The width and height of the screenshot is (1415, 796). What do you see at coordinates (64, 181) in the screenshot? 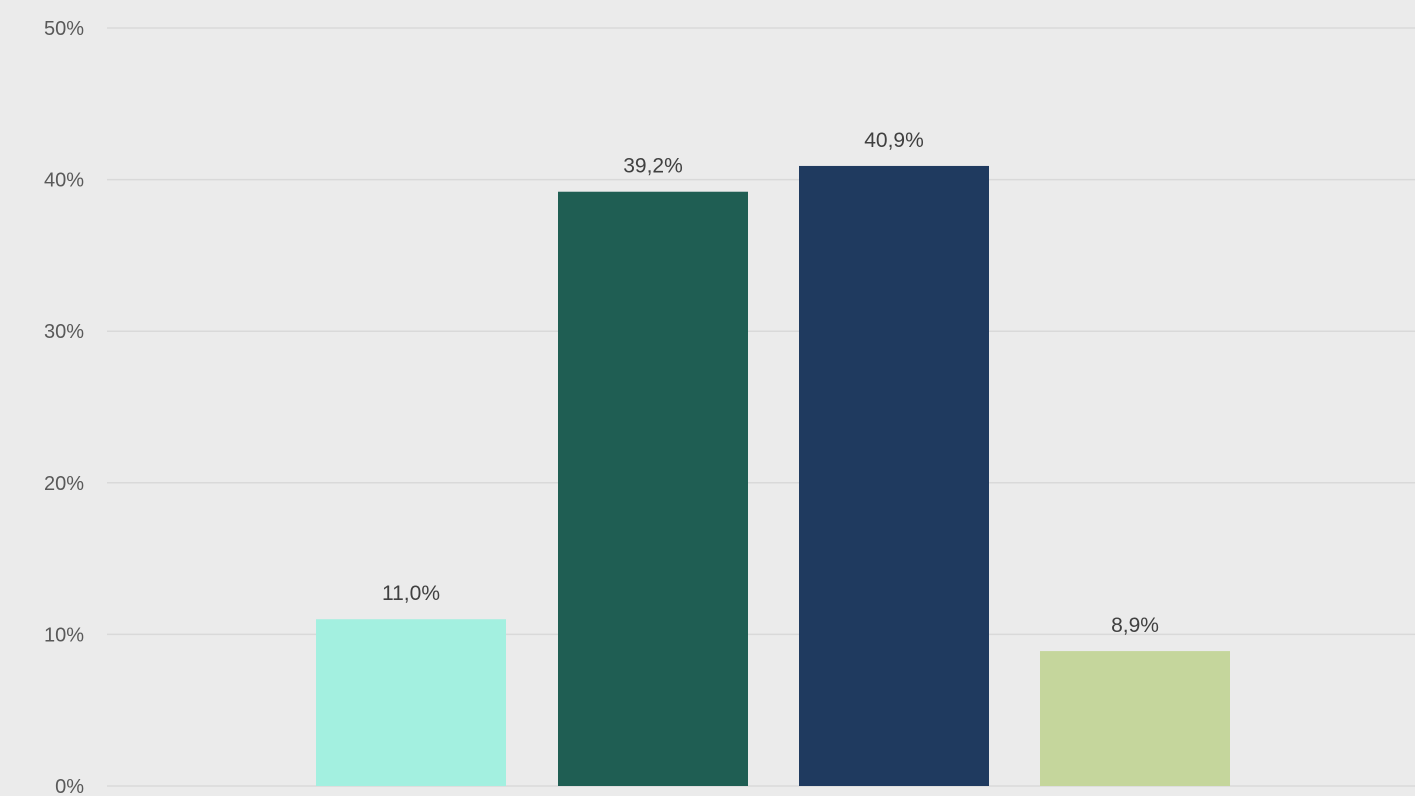
I see `y-tick-label: 40%` at bounding box center [64, 181].